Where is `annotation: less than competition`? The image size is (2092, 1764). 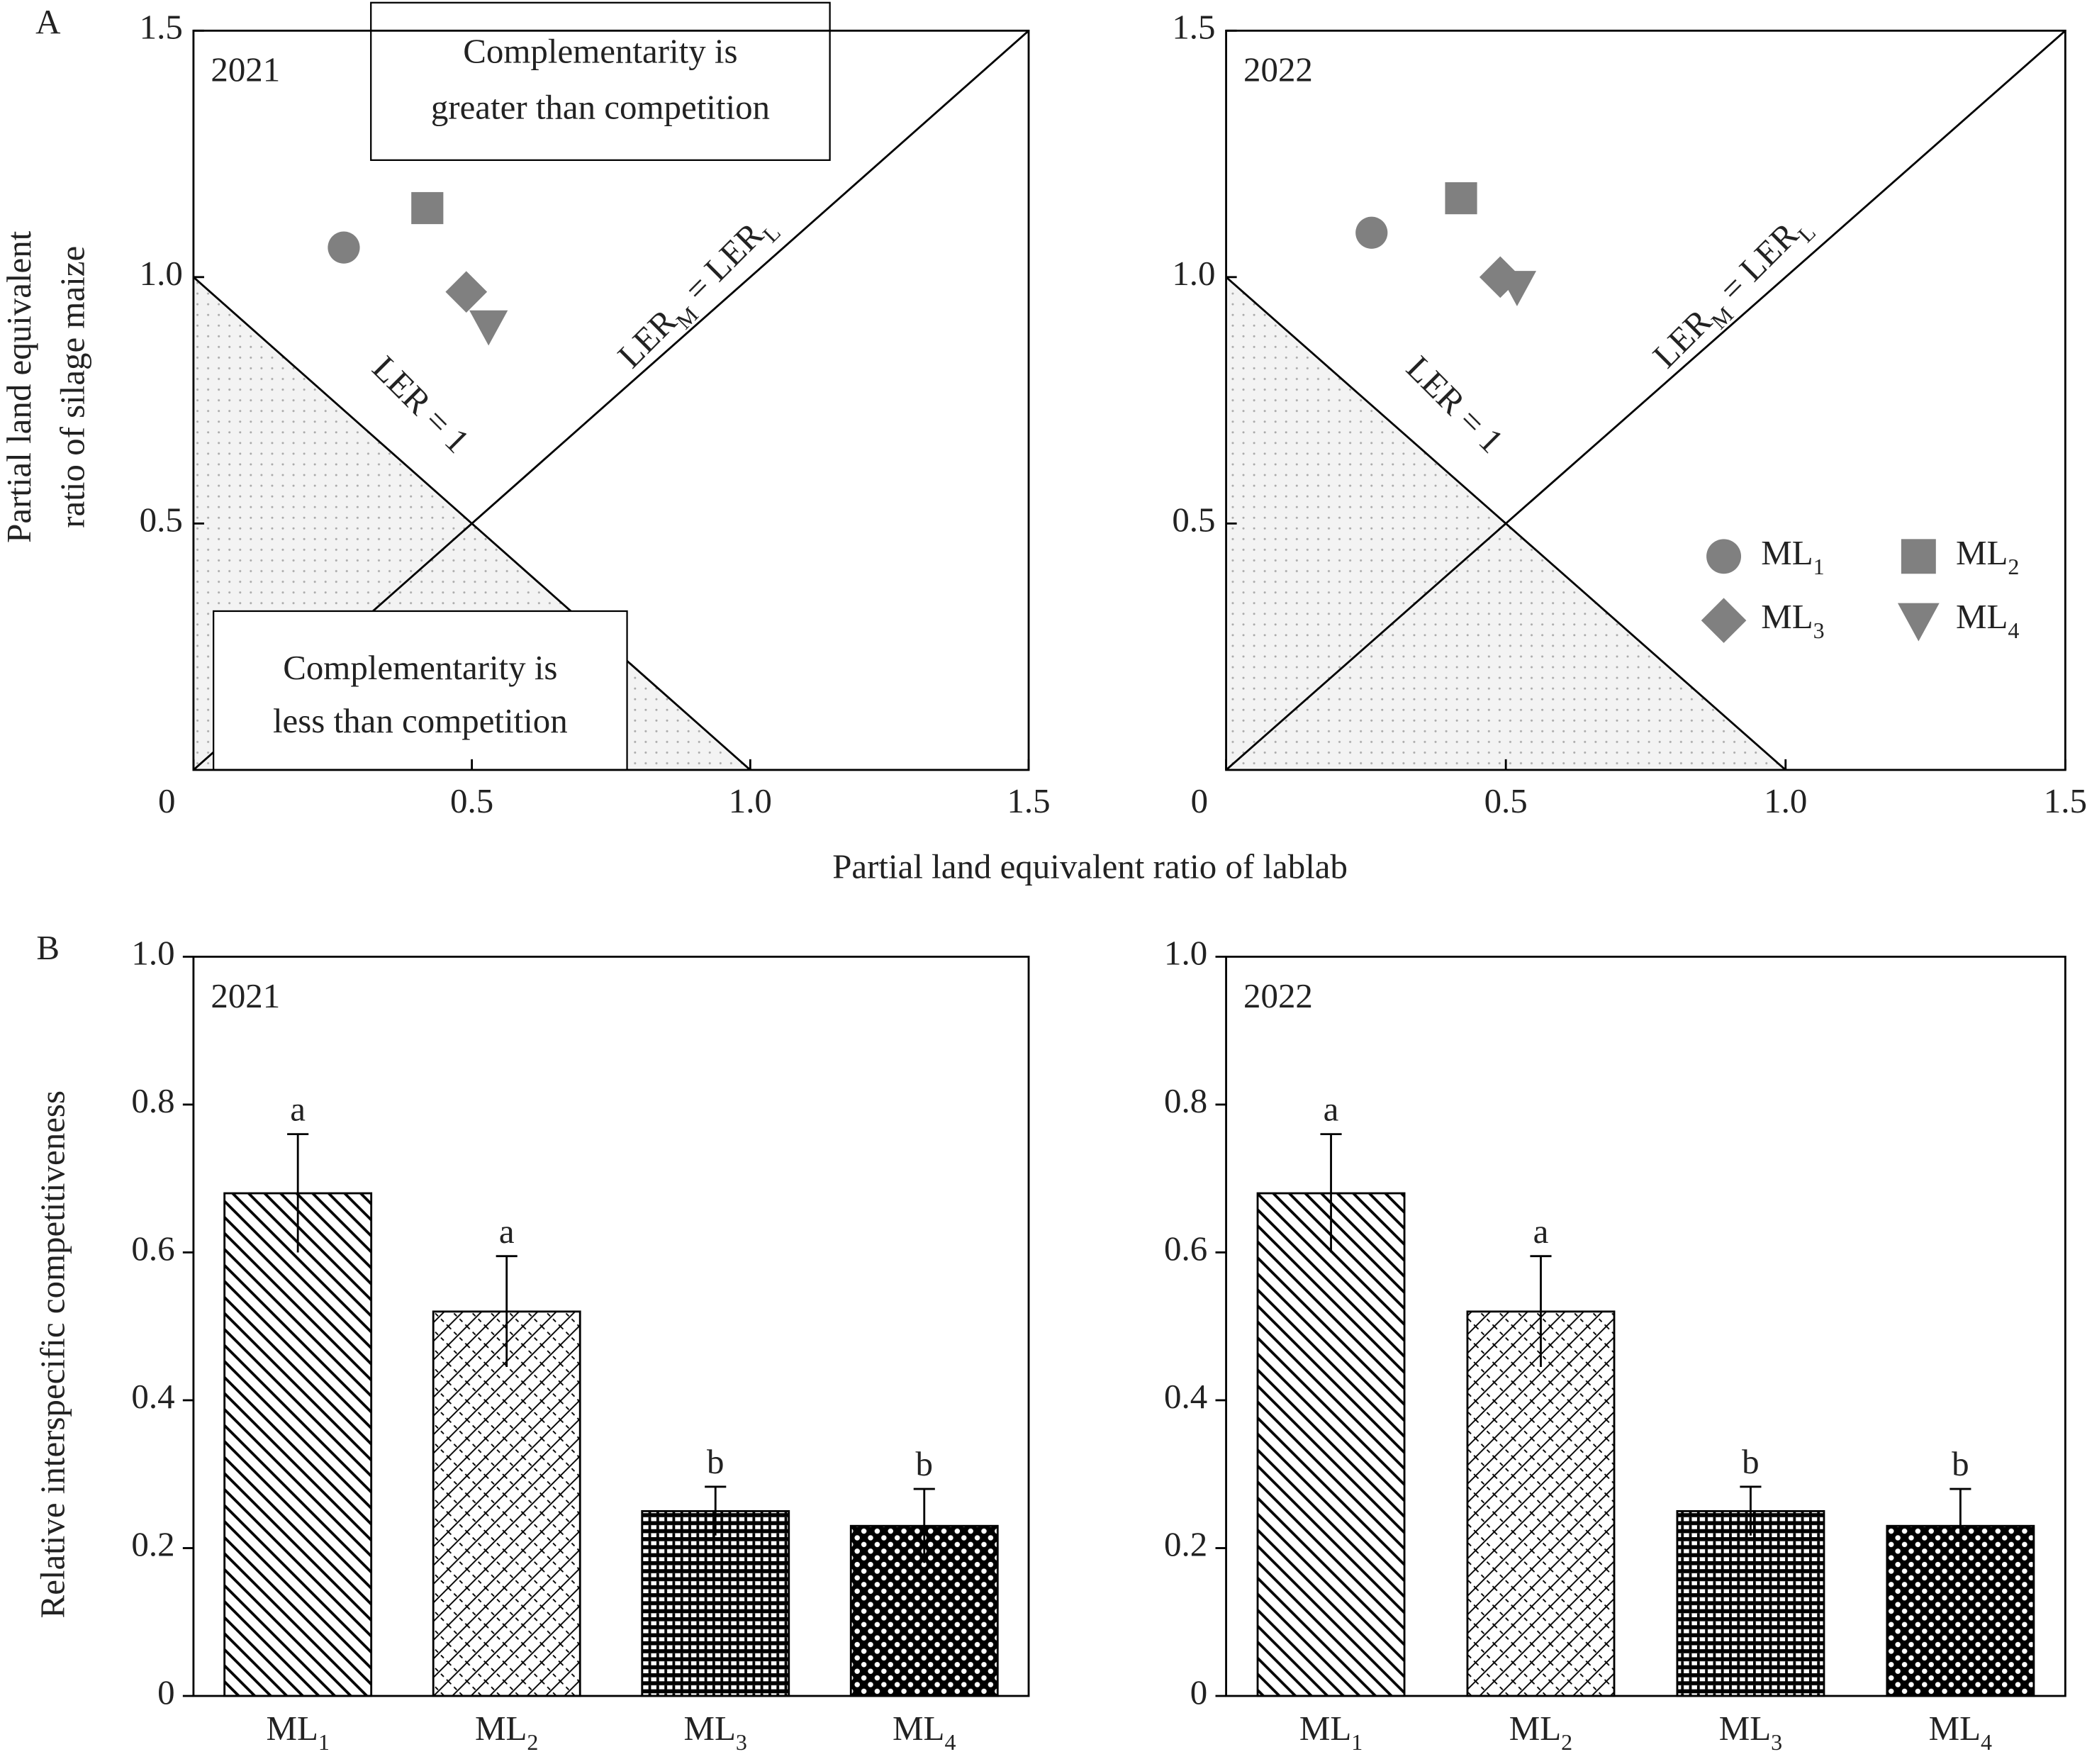 annotation: less than competition is located at coordinates (420, 720).